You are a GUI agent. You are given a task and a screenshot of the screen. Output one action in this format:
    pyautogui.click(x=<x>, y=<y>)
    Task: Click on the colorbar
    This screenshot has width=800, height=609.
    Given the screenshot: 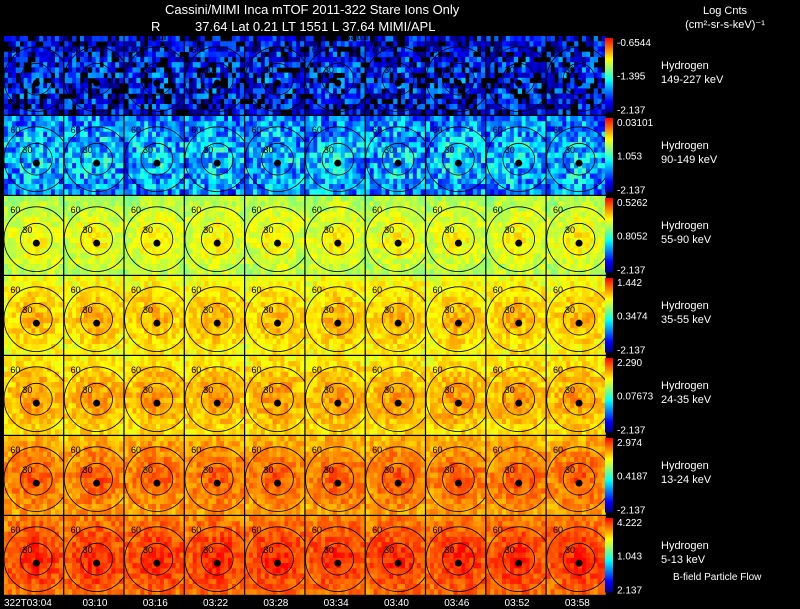 What is the action you would take?
    pyautogui.click(x=609, y=395)
    